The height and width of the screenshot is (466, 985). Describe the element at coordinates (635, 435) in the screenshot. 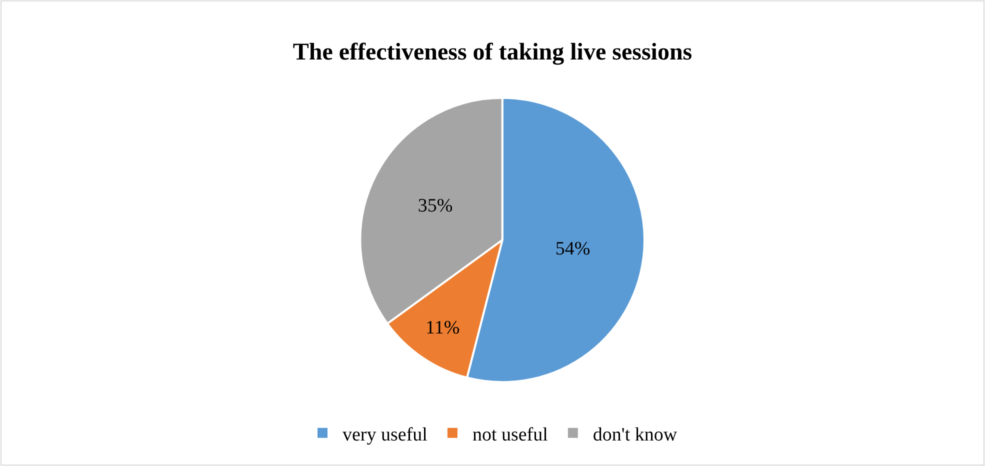

I see `legend-label: don't know` at that location.